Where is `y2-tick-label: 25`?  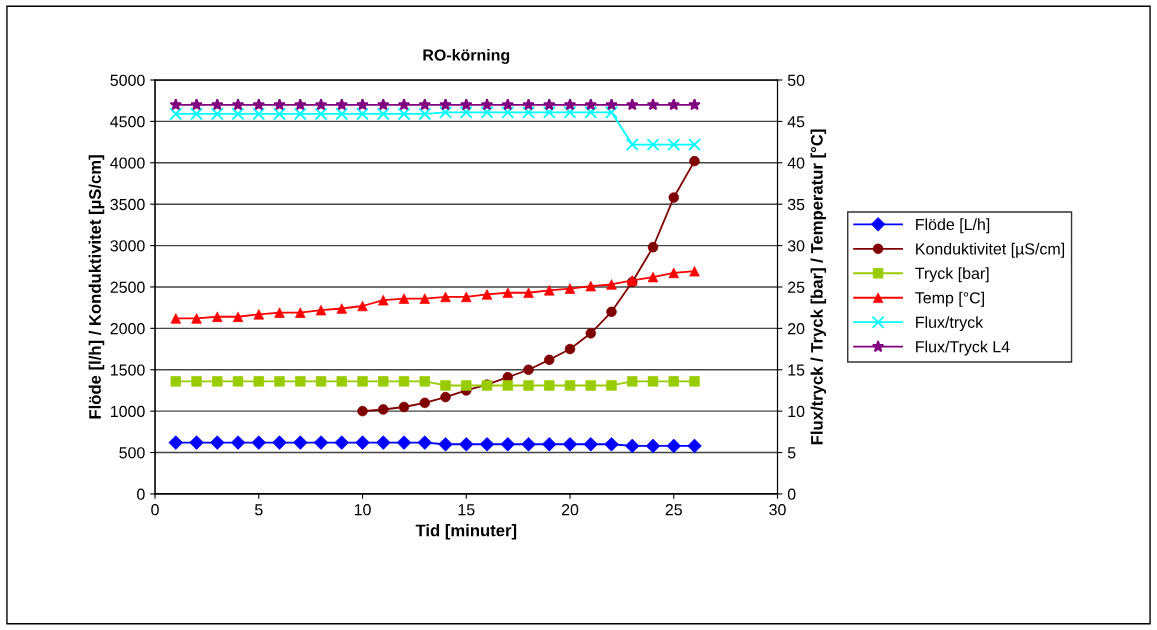 y2-tick-label: 25 is located at coordinates (796, 287).